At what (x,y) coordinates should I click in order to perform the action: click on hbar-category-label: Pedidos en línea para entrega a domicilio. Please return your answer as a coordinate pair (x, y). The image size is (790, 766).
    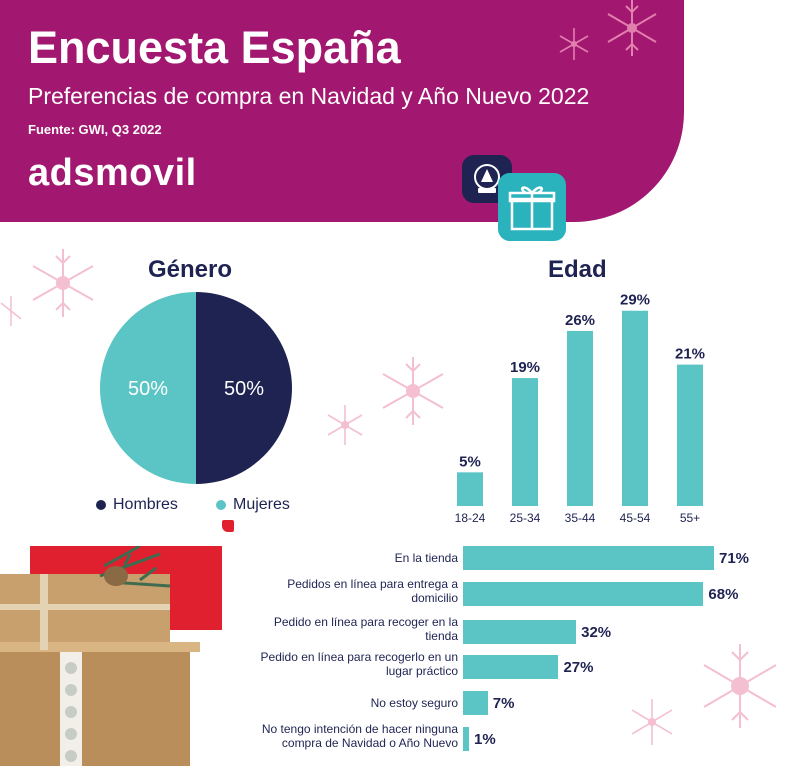
    Looking at the image, I should click on (323, 591).